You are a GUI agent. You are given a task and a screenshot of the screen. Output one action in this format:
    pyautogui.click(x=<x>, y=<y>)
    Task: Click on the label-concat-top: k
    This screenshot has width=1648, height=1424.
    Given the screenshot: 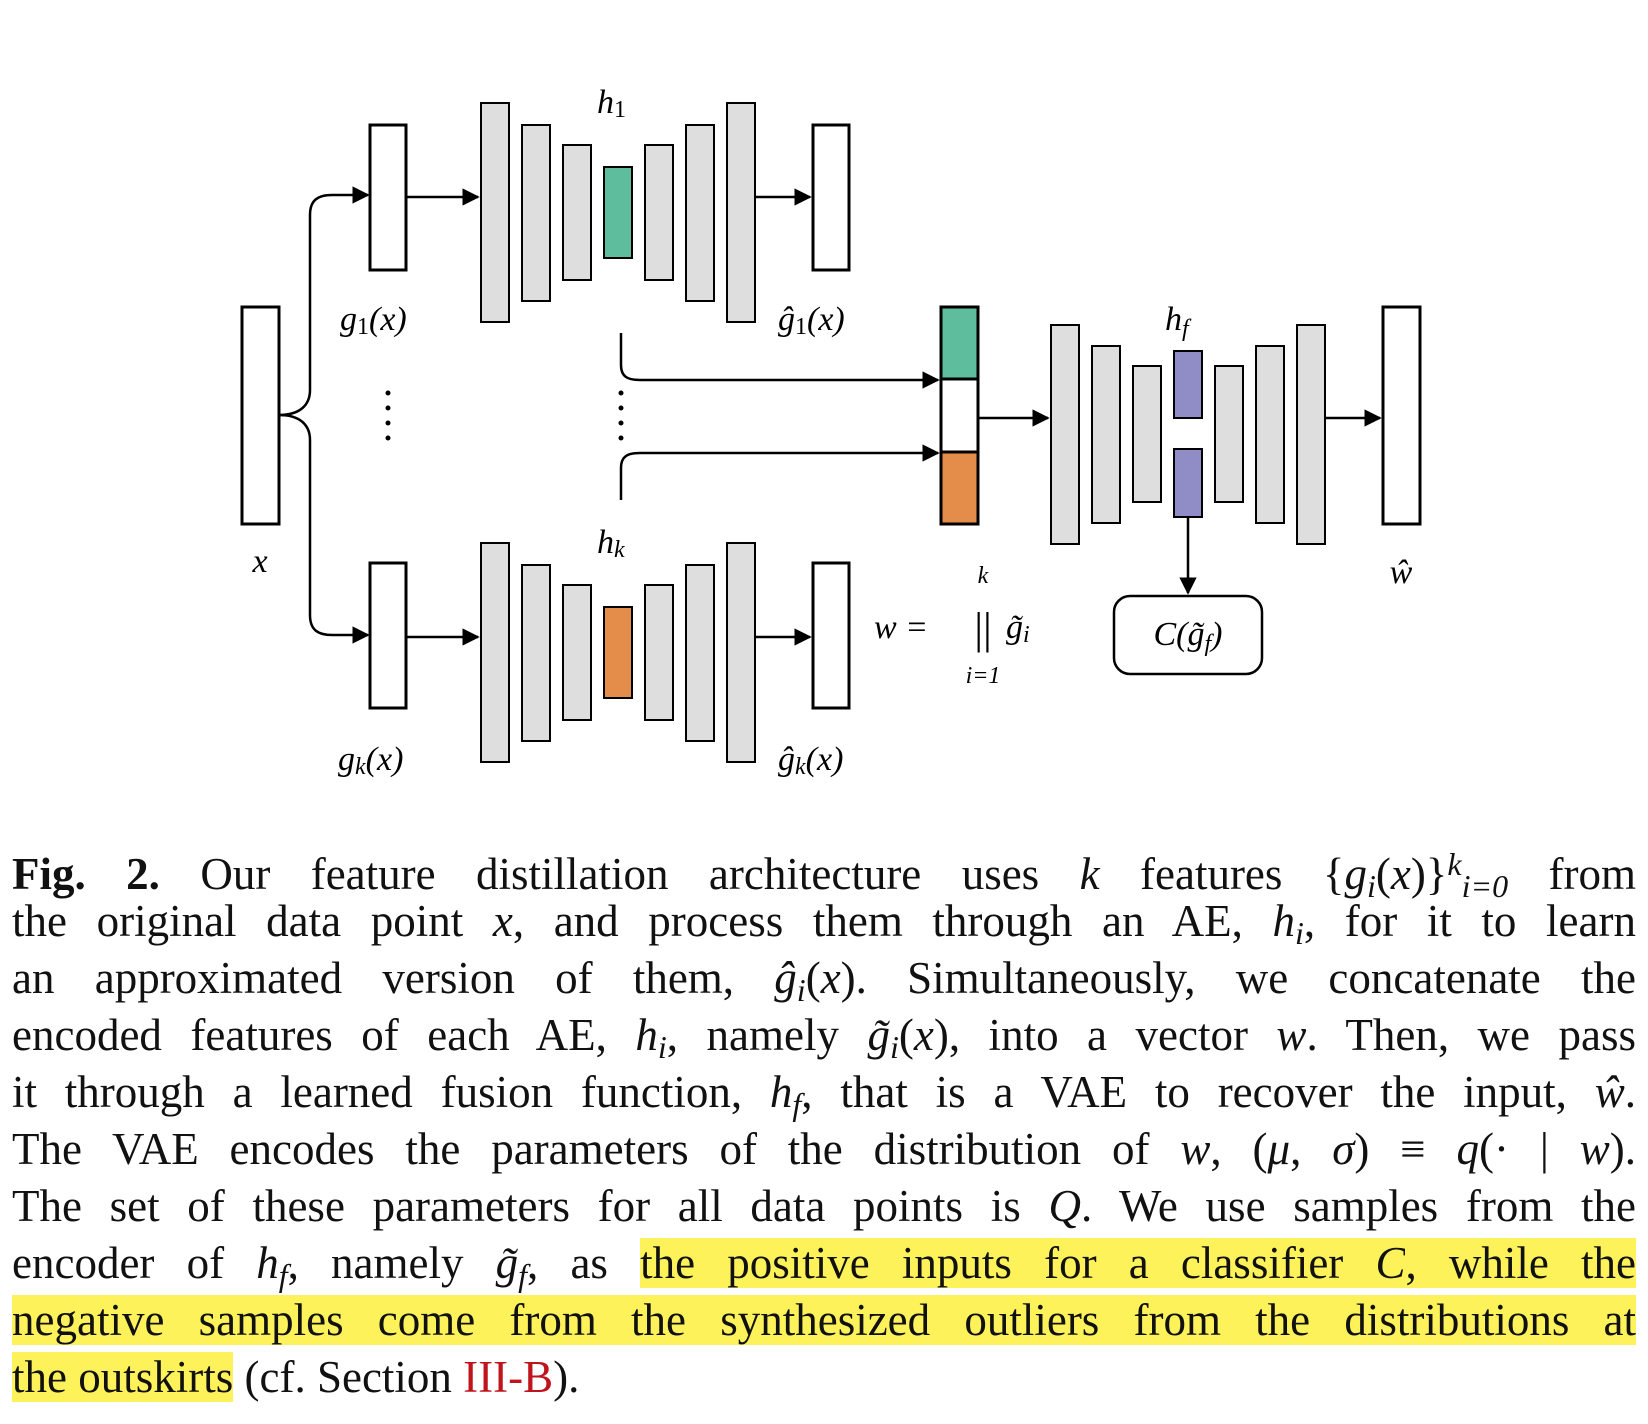 What is the action you would take?
    pyautogui.click(x=983, y=576)
    